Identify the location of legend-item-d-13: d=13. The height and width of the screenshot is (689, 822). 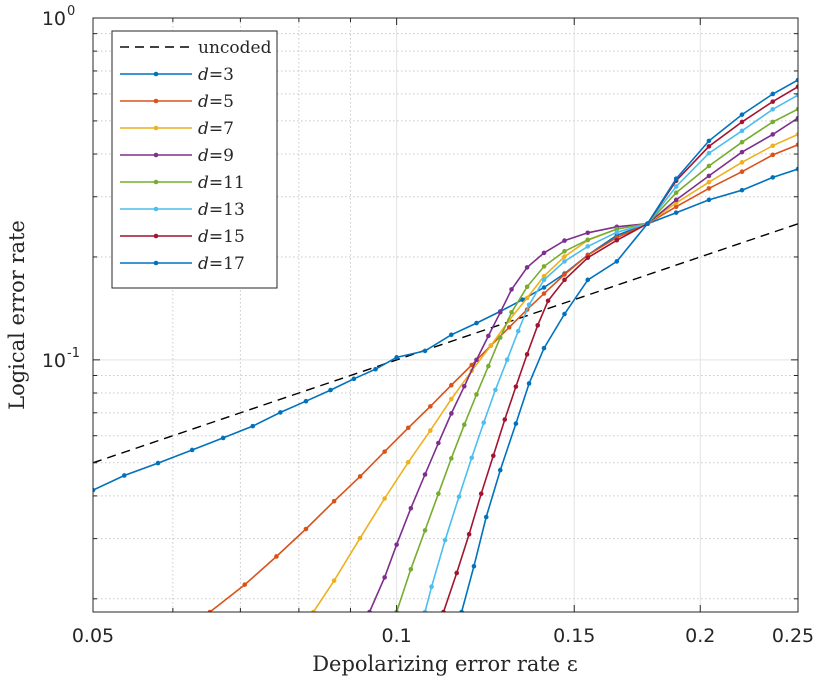
(182, 210).